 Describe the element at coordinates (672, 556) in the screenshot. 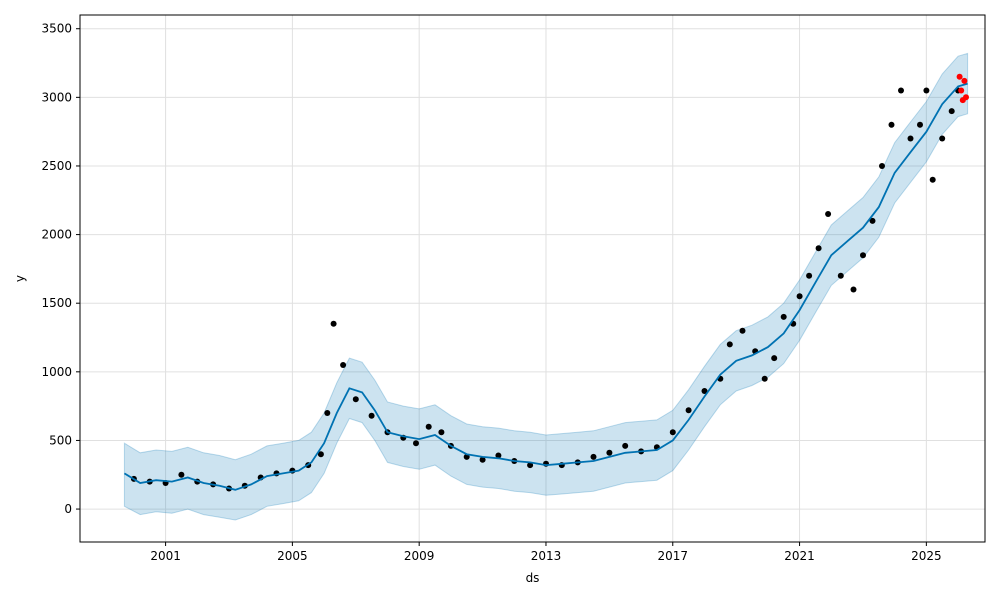

I see `x-tick-label: 2017` at that location.